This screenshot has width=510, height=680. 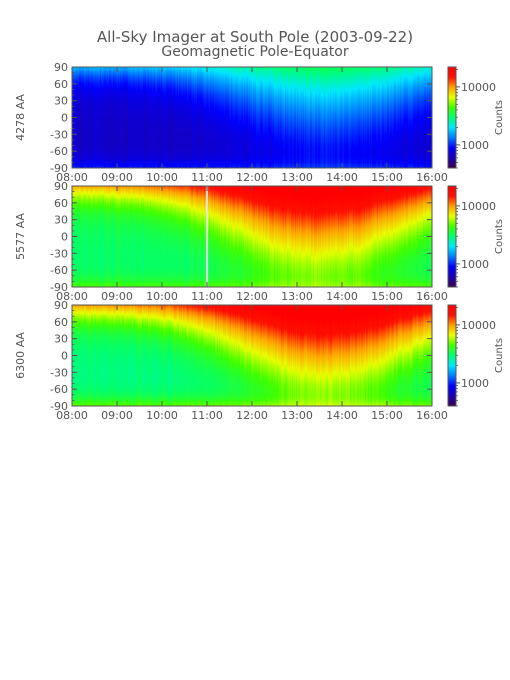 What do you see at coordinates (297, 296) in the screenshot?
I see `x-tick-label-2-5: 13:00` at bounding box center [297, 296].